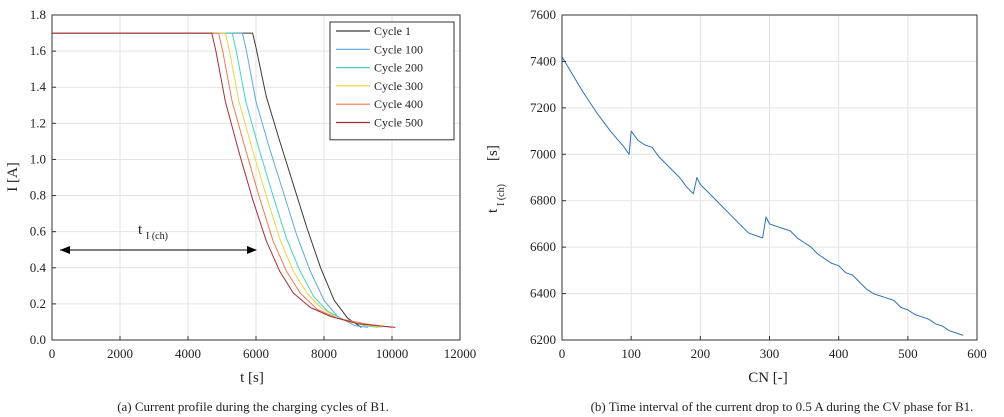  What do you see at coordinates (252, 250) in the screenshot?
I see `annotation-arrow-right-head` at bounding box center [252, 250].